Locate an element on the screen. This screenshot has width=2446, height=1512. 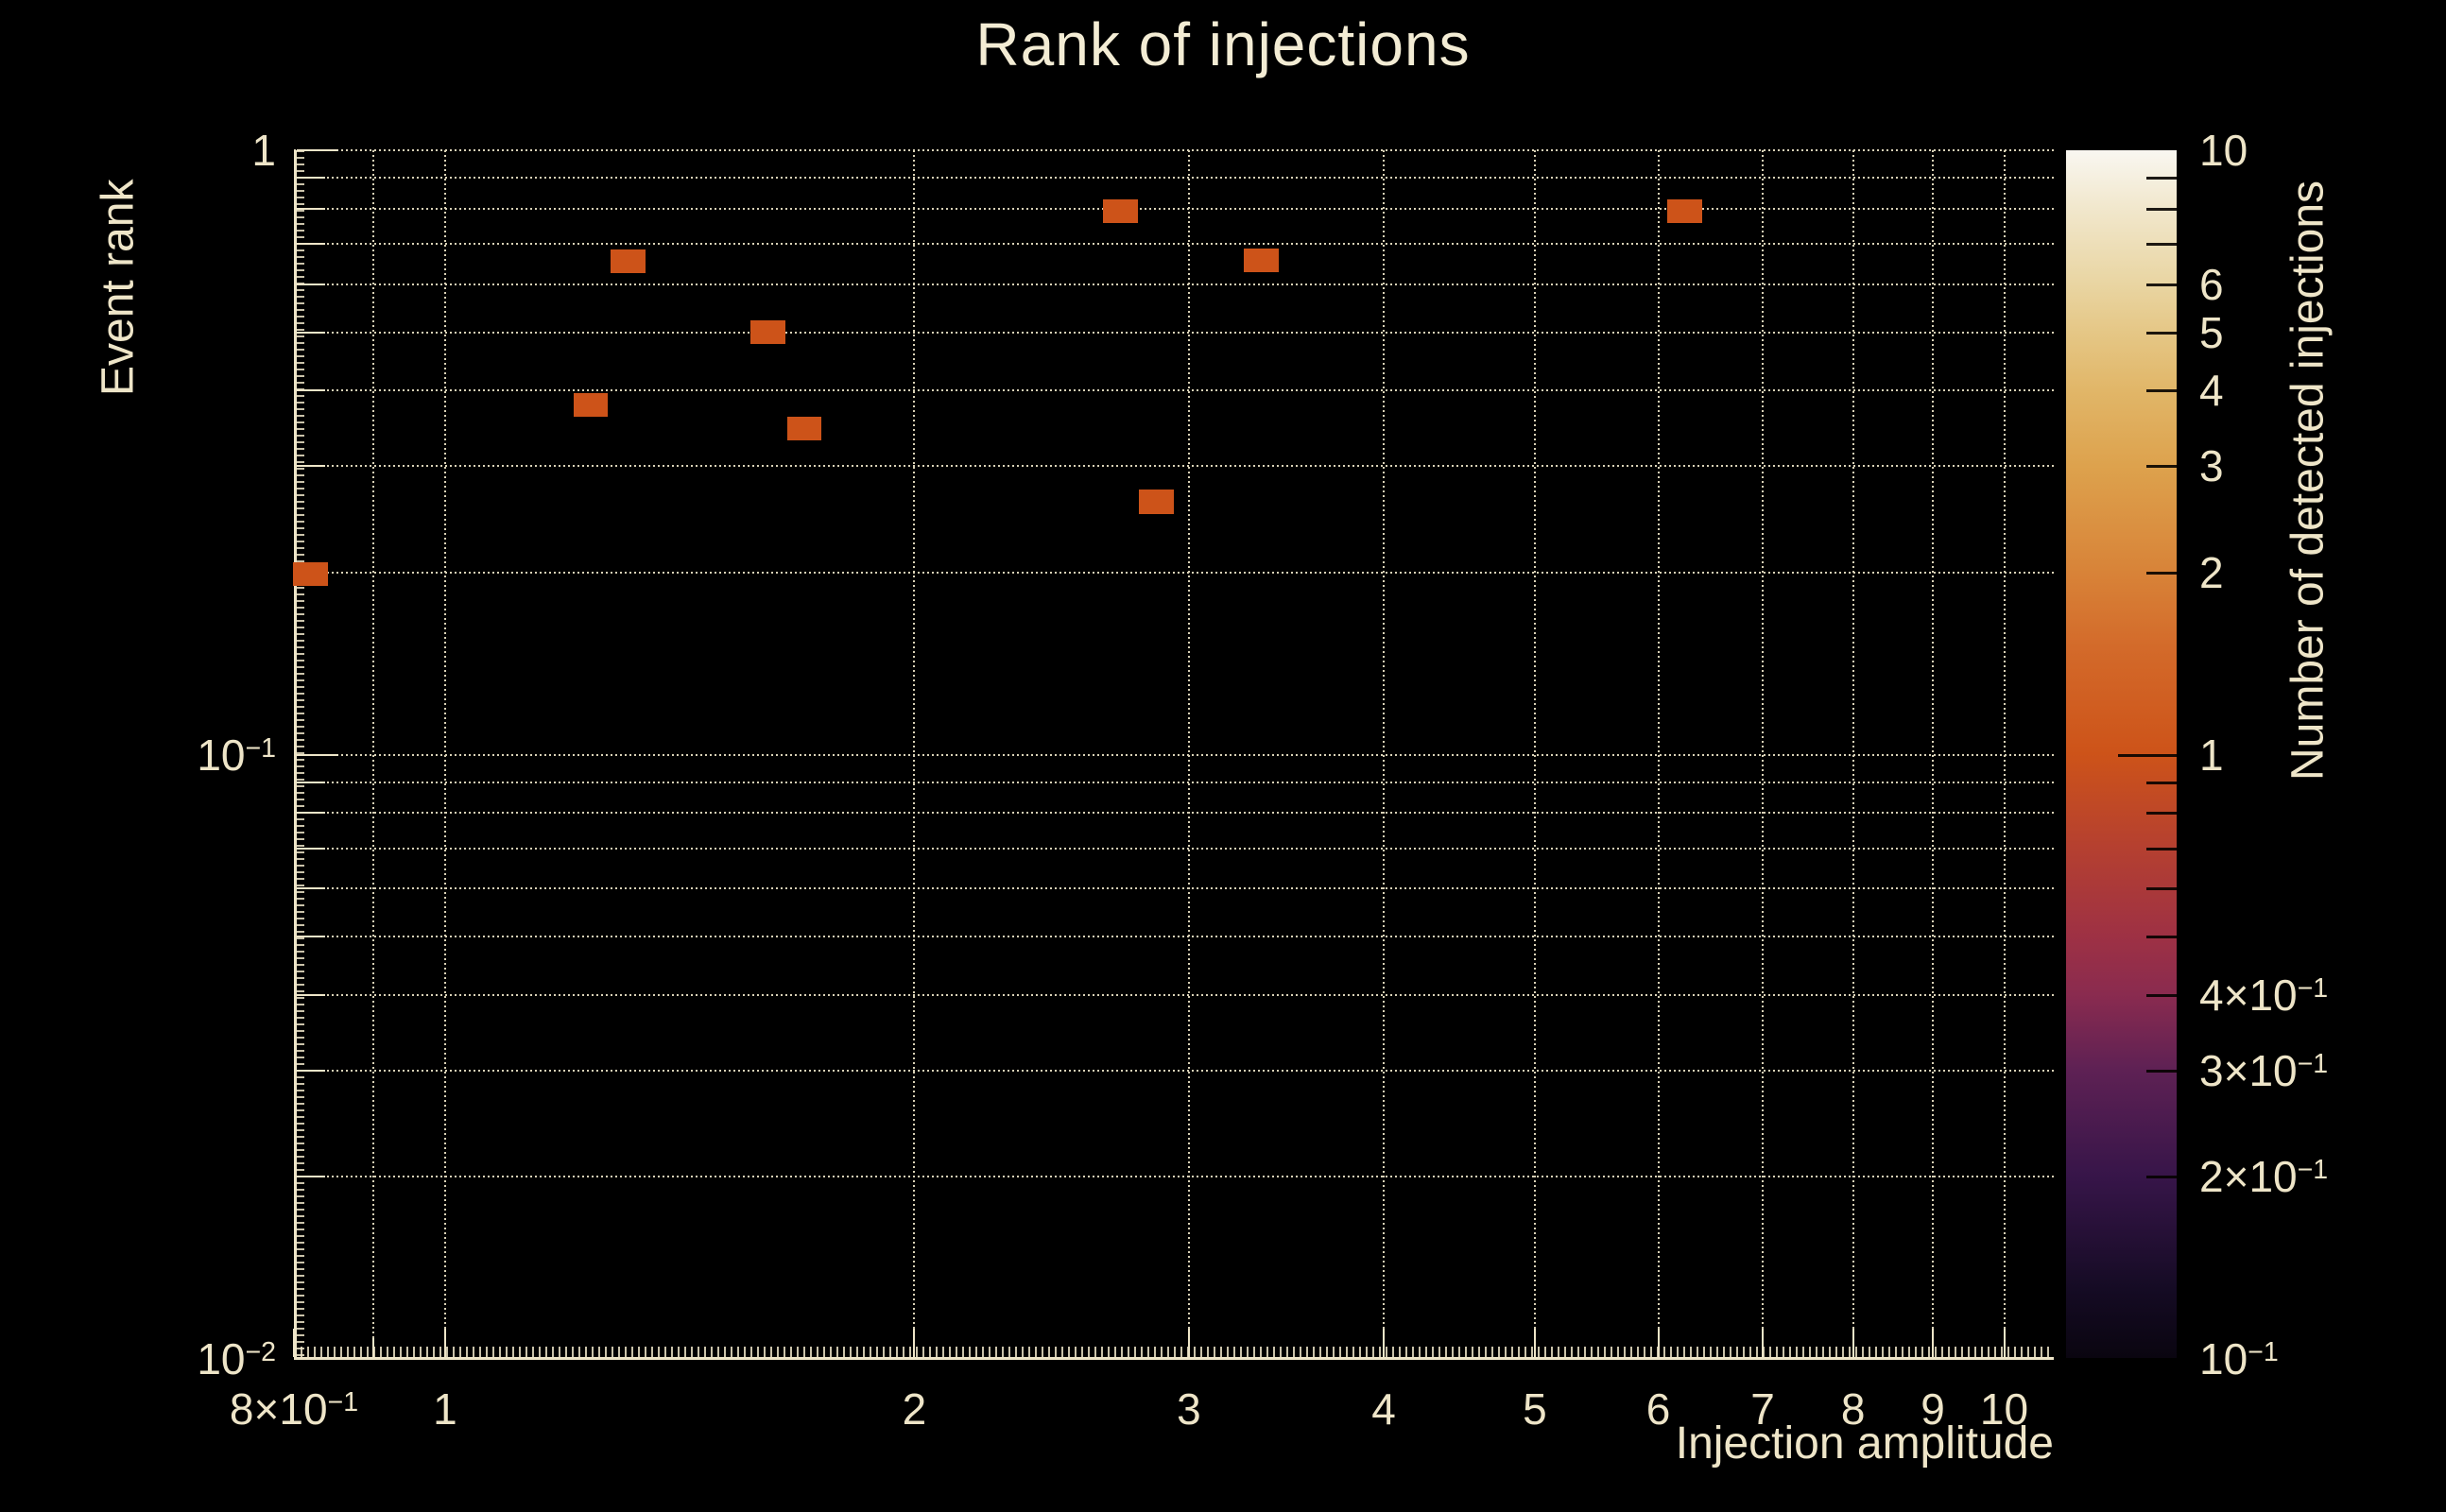
x-tick-label: 1 is located at coordinates (445, 1409).